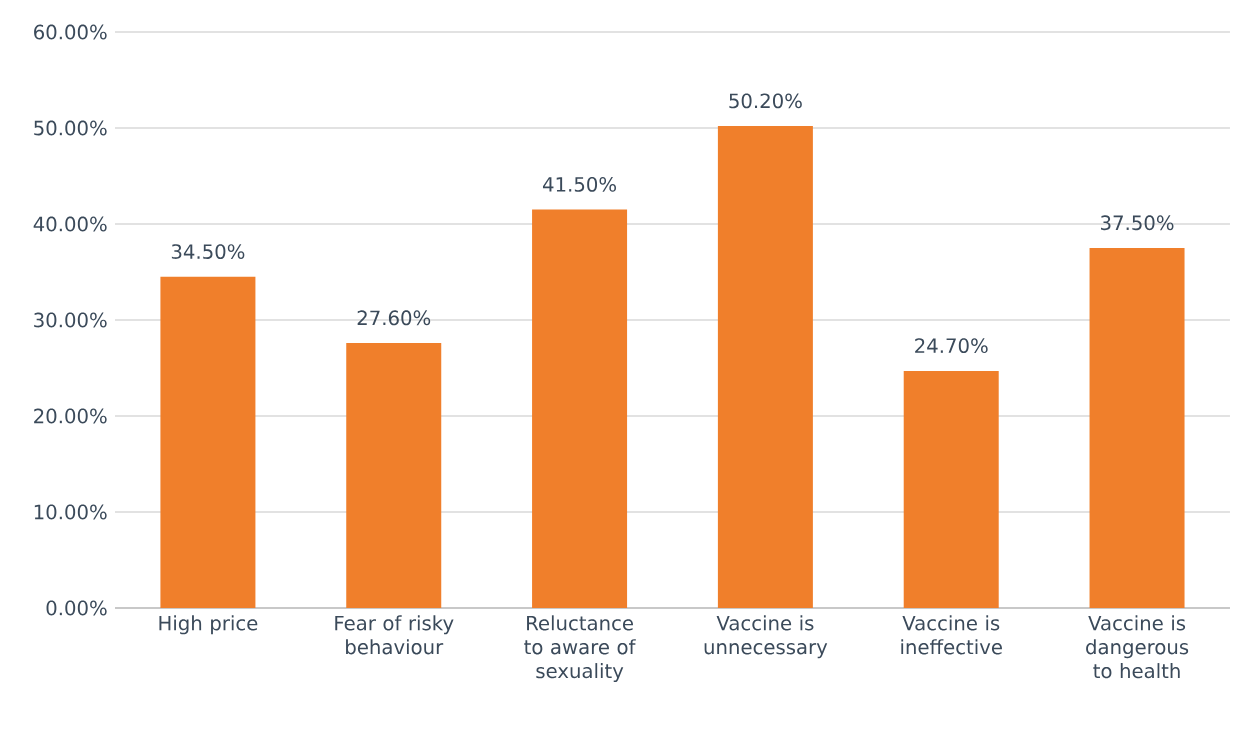 This screenshot has height=729, width=1260. Describe the element at coordinates (951, 635) in the screenshot. I see `x-tick-label: Vaccine is ineffective` at that location.